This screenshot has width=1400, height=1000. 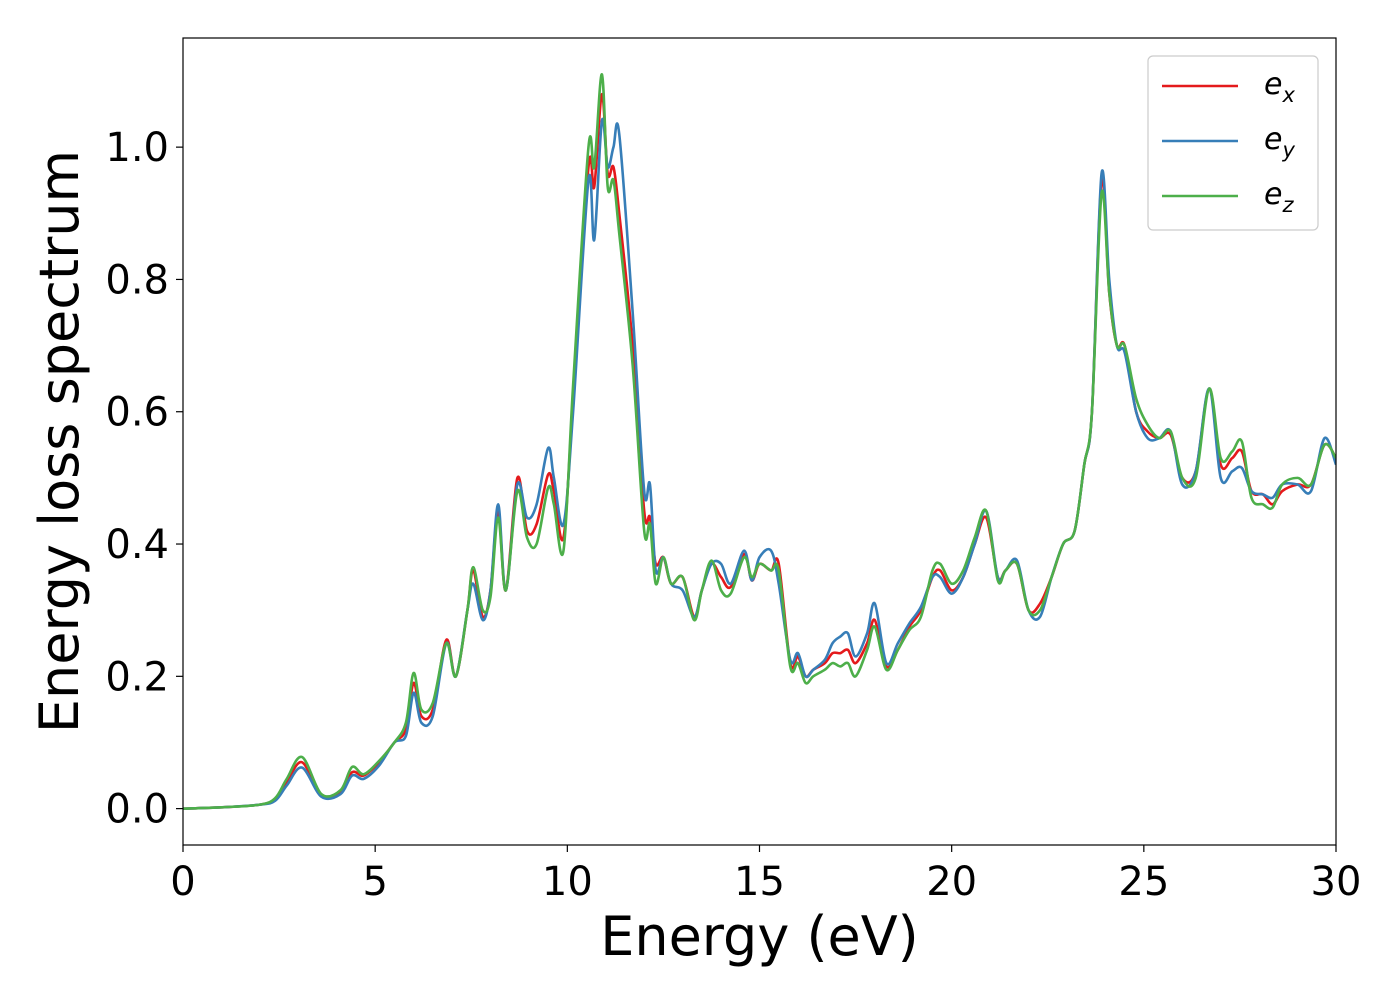 I want to click on legend-label-sub: y, so click(x=1288, y=150).